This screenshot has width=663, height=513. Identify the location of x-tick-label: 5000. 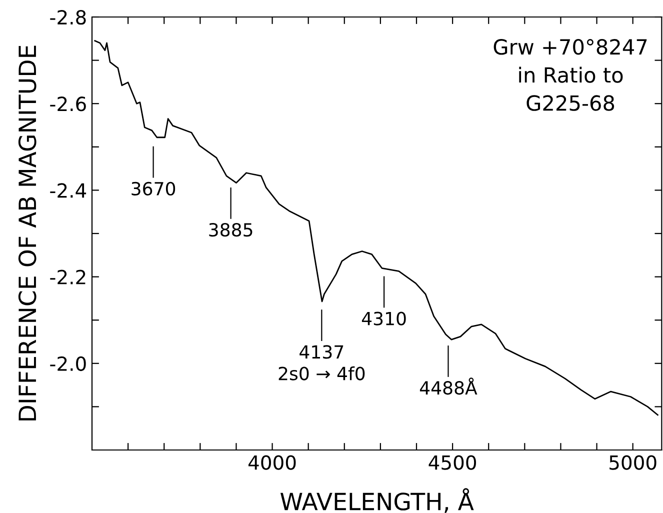
(633, 462).